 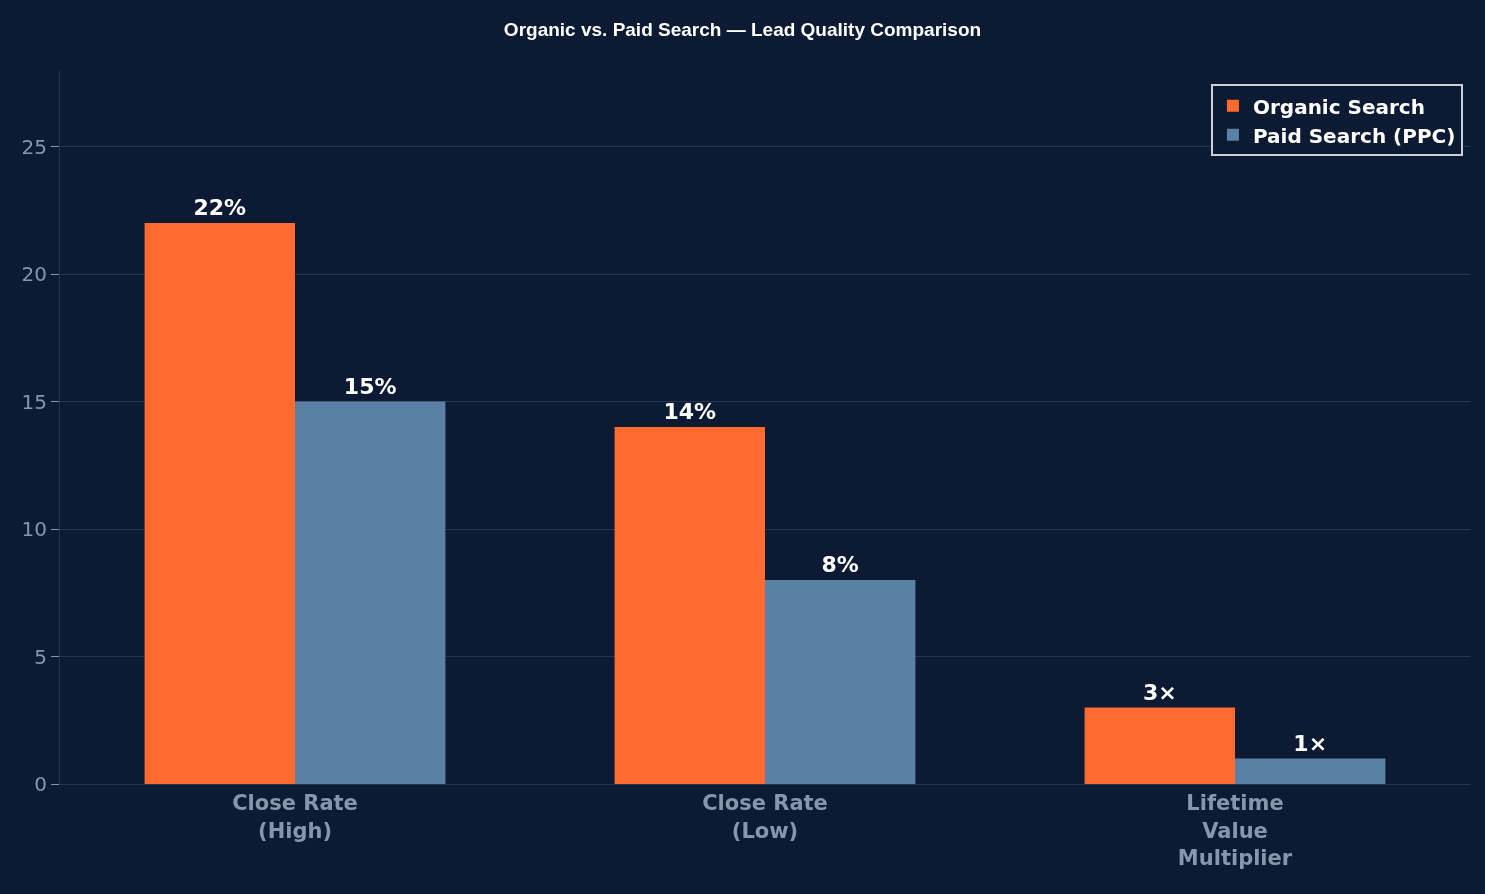 What do you see at coordinates (34, 146) in the screenshot?
I see `y-tick-label: 25` at bounding box center [34, 146].